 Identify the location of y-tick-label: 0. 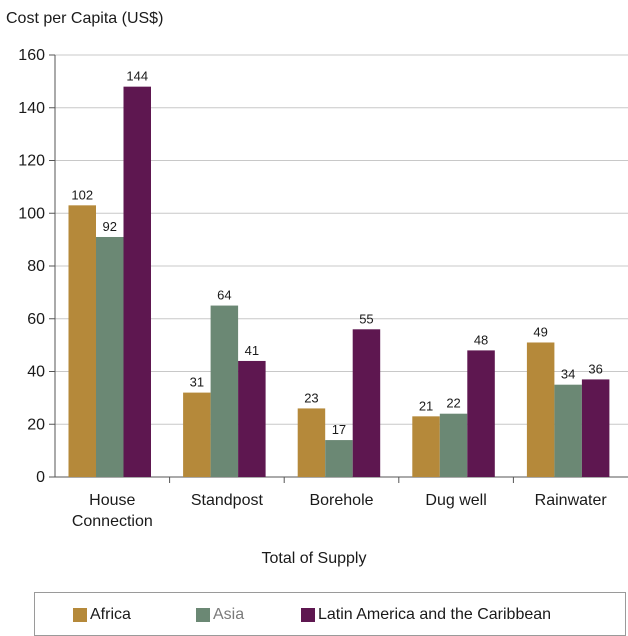
(40, 477).